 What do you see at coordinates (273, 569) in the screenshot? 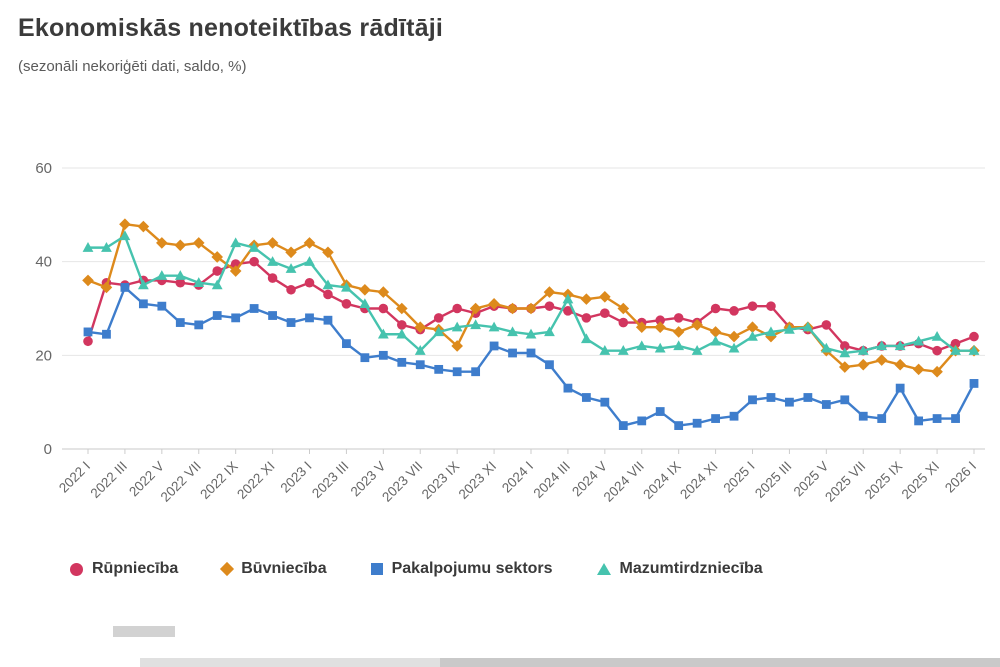
I see `legend-item-buvnieciba: Būvniecība` at bounding box center [273, 569].